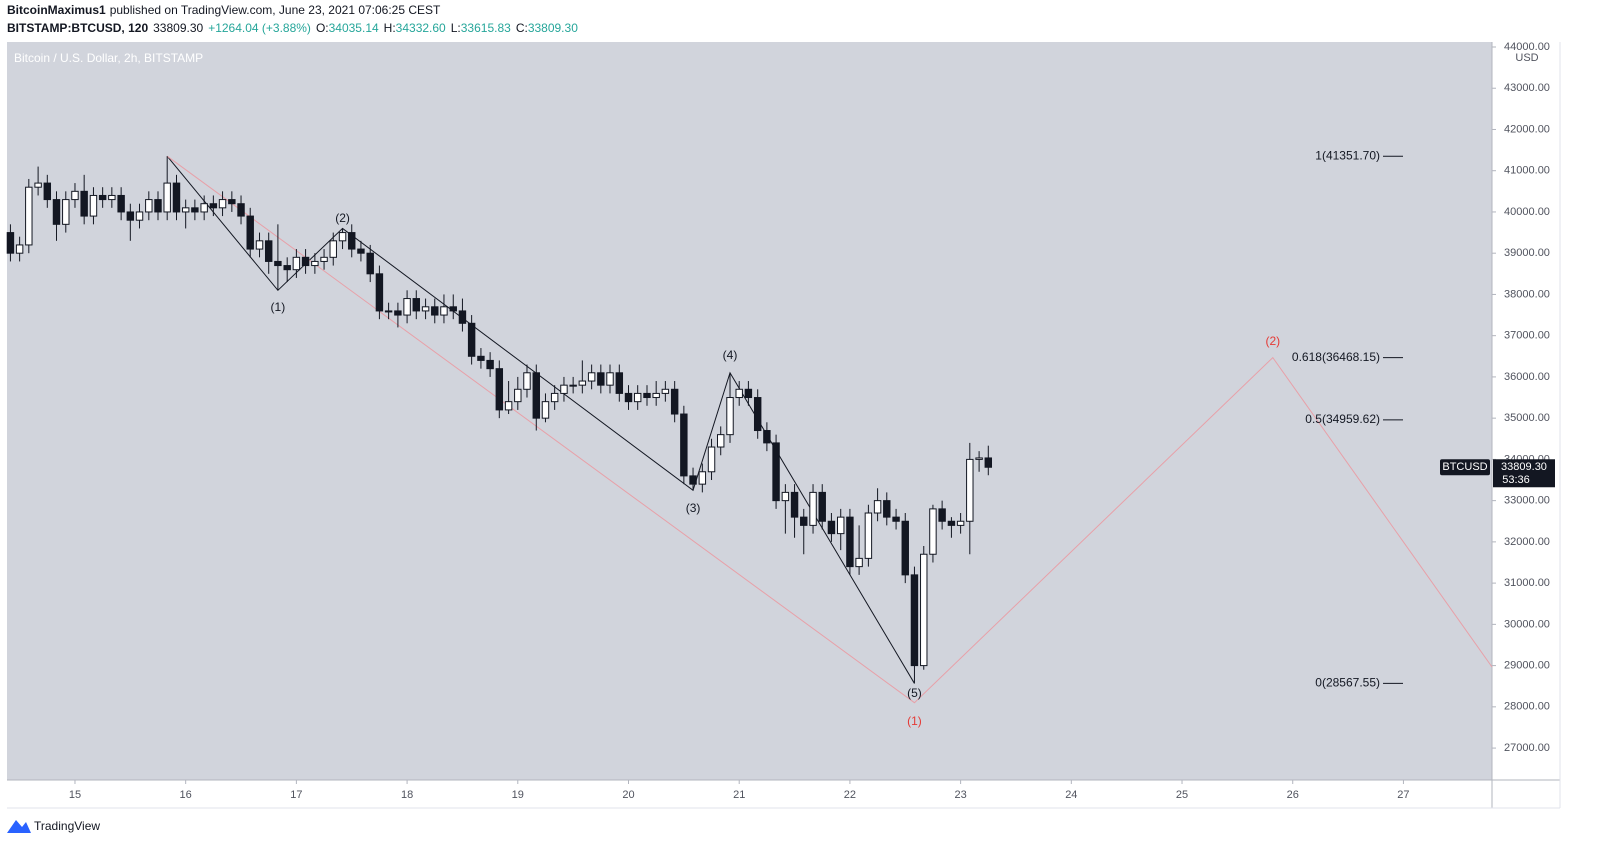  Describe the element at coordinates (53, 826) in the screenshot. I see `logo: TradingView` at that location.